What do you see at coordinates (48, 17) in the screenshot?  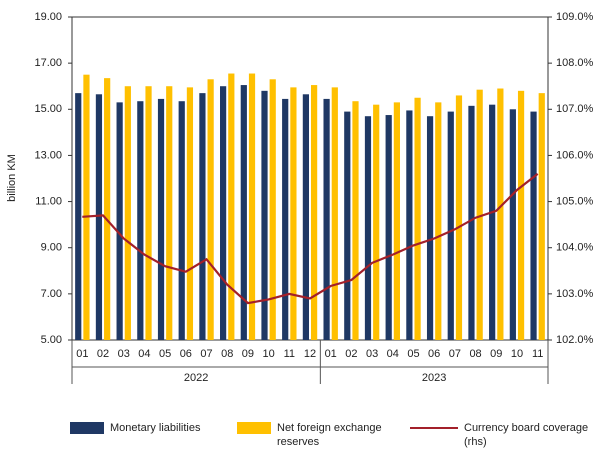 I see `y-tick-label: 19.00` at bounding box center [48, 17].